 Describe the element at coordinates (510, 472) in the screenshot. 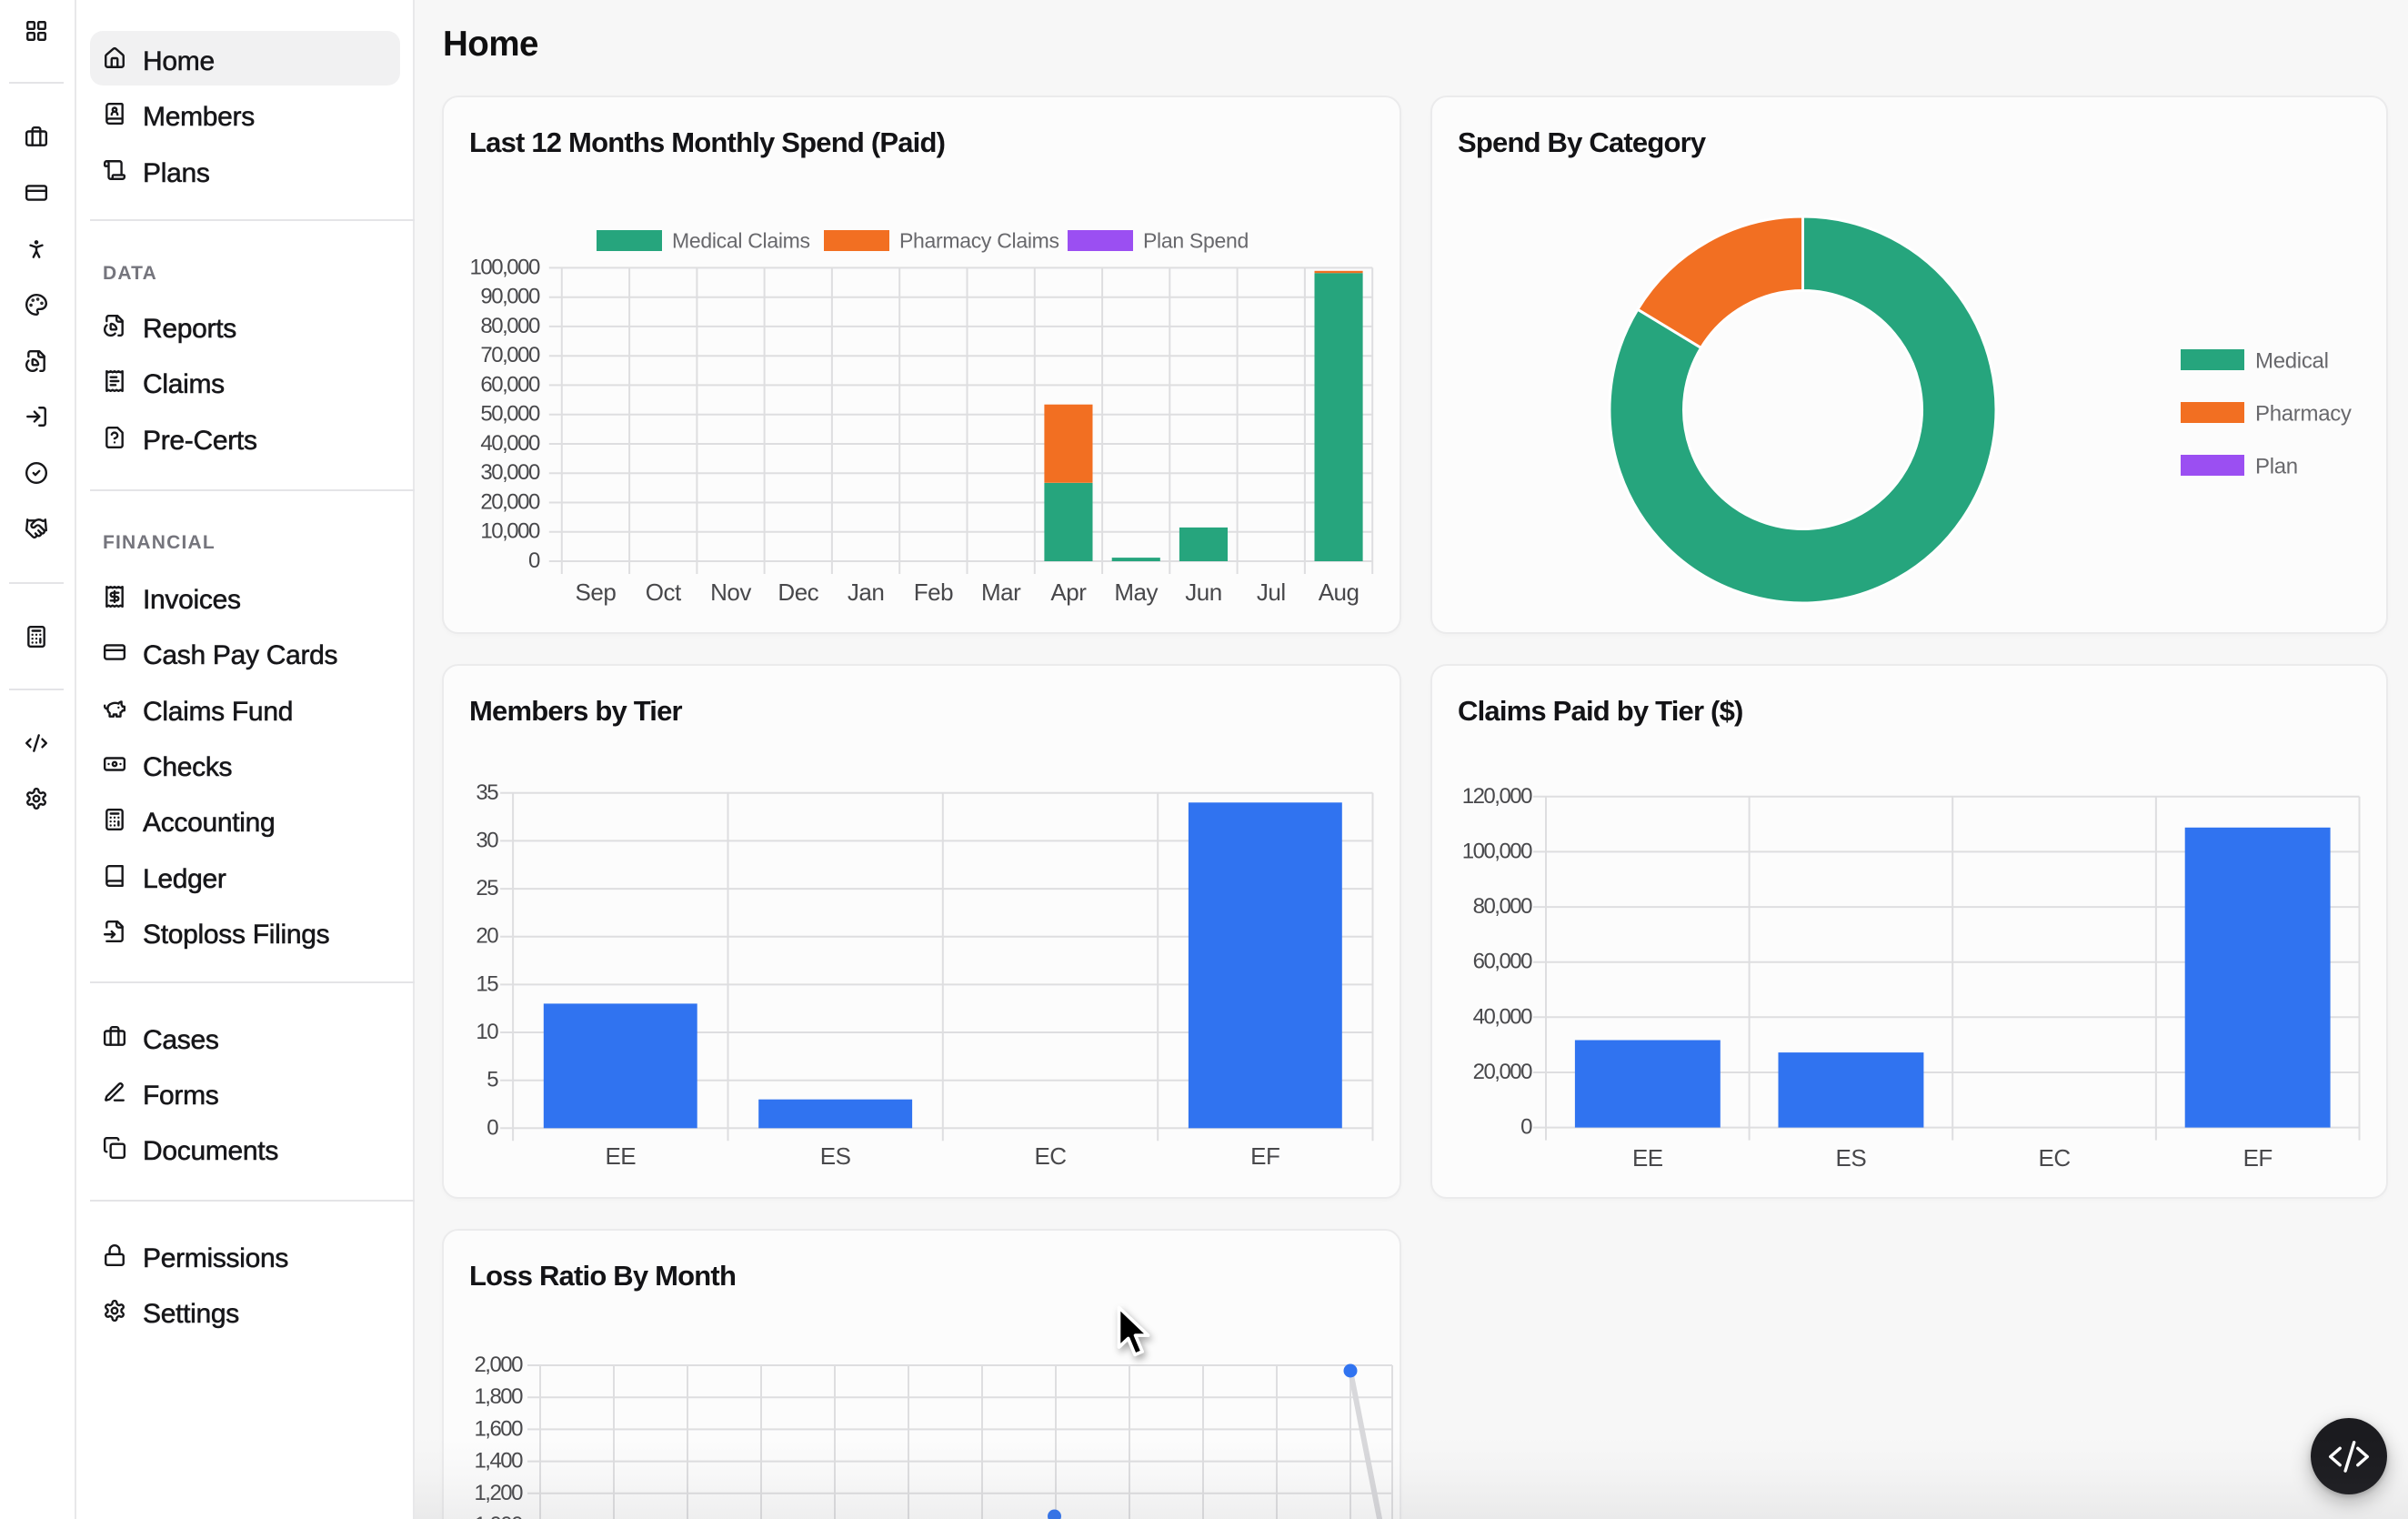

I see `svg-text: 30,000` at that location.